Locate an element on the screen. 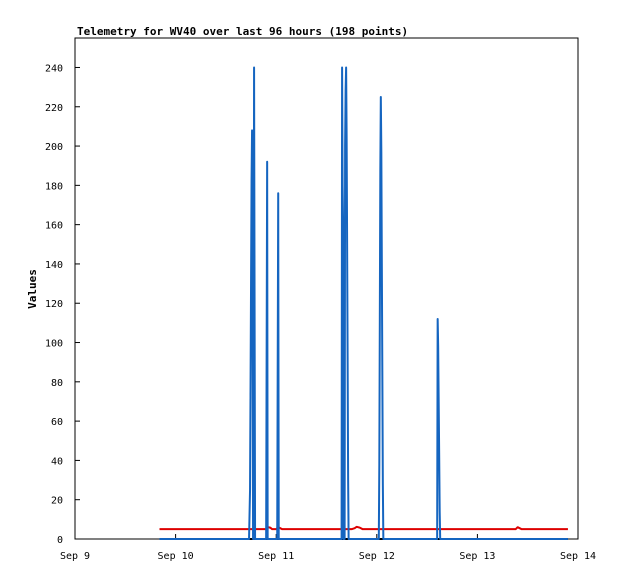 This screenshot has height=579, width=618. y-axis-label: Values is located at coordinates (32, 289).